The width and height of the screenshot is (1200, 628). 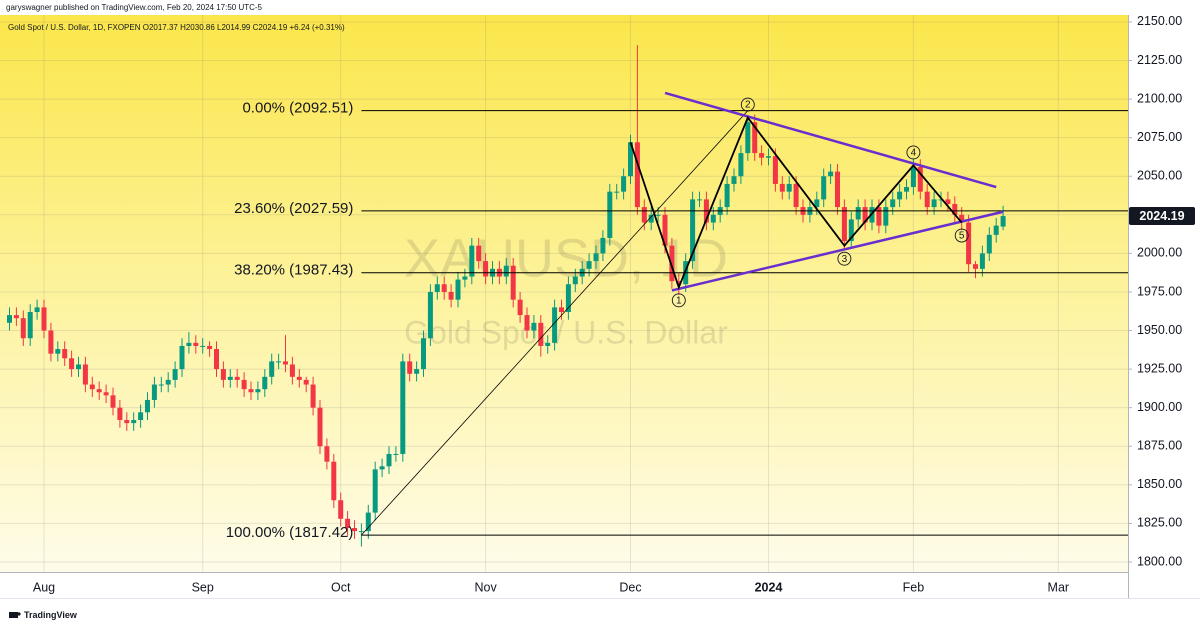 What do you see at coordinates (1159, 60) in the screenshot?
I see `y-tick-label: 2125.00` at bounding box center [1159, 60].